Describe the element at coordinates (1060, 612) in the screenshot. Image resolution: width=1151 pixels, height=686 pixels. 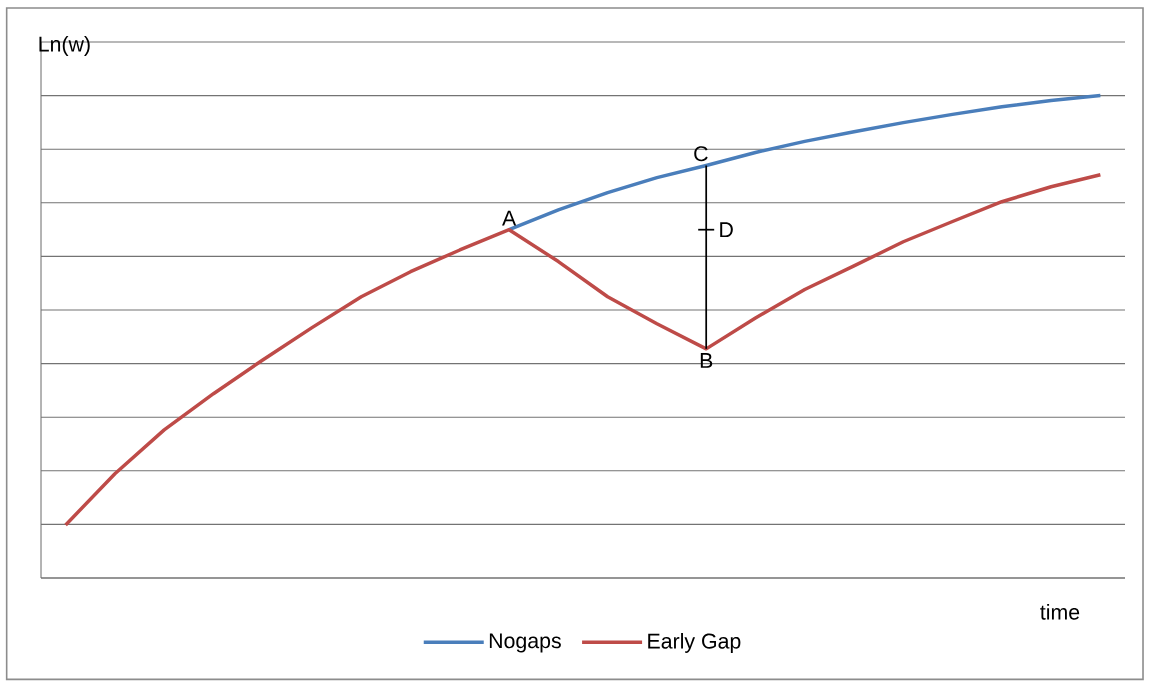
I see `x-axis-title: time` at that location.